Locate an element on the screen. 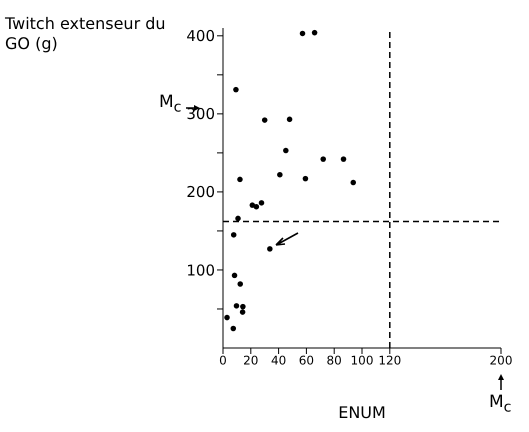  y-axis-title: Twitch extenseur du GO (g) is located at coordinates (86, 34).